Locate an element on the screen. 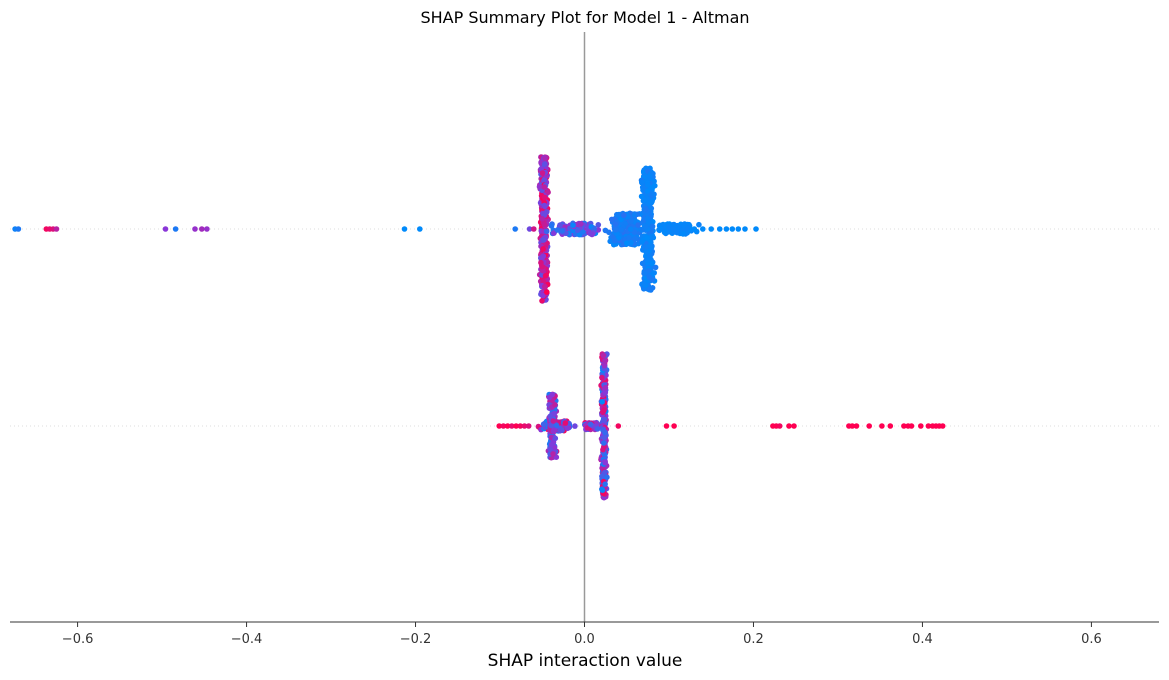 The width and height of the screenshot is (1169, 680). x-tick-label: 0.0 is located at coordinates (584, 639).